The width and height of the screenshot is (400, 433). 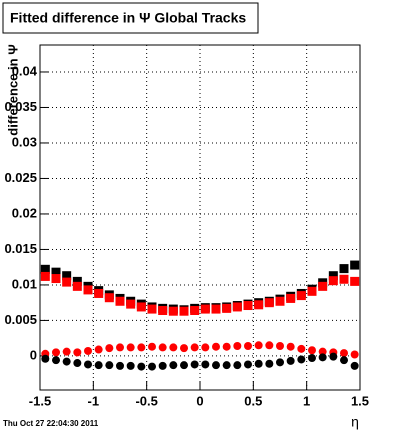 I want to click on y-tick-label: 0.04, so click(x=25, y=70).